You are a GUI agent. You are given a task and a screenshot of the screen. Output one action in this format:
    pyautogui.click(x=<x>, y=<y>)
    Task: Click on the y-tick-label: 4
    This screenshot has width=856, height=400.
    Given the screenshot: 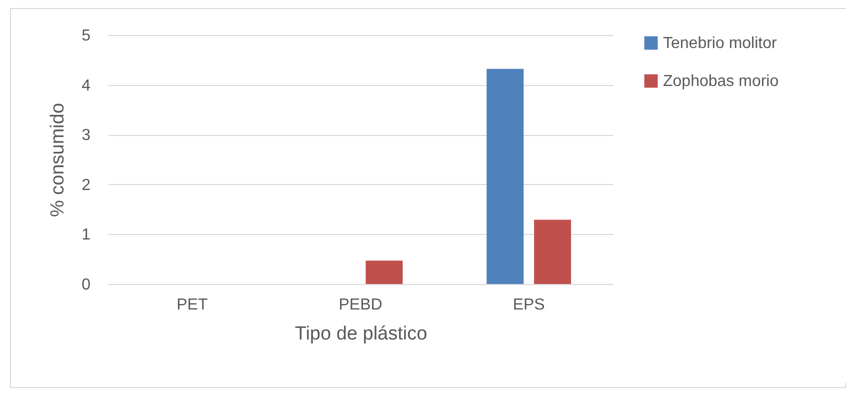 What is the action you would take?
    pyautogui.click(x=86, y=85)
    